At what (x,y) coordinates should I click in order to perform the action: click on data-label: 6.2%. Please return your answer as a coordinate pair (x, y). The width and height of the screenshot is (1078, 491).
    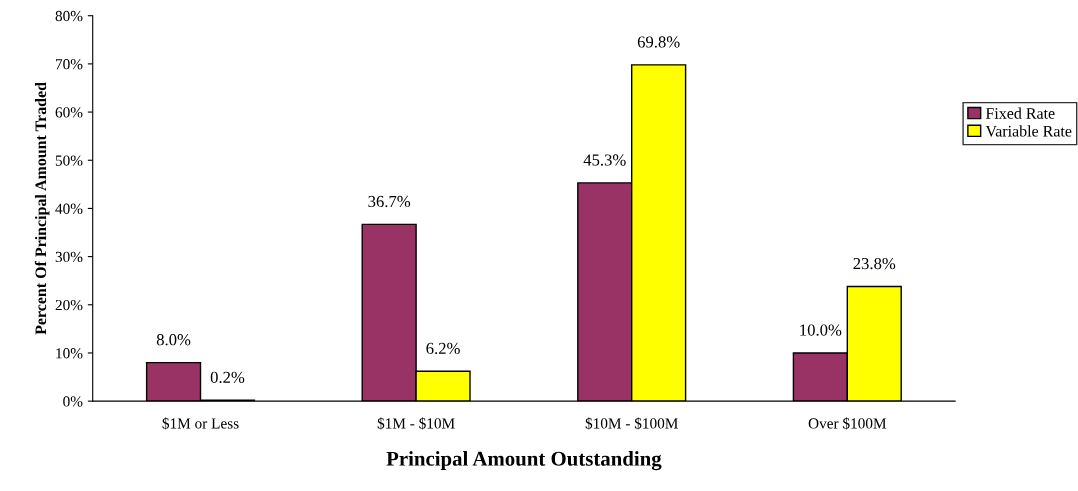
    Looking at the image, I should click on (443, 348).